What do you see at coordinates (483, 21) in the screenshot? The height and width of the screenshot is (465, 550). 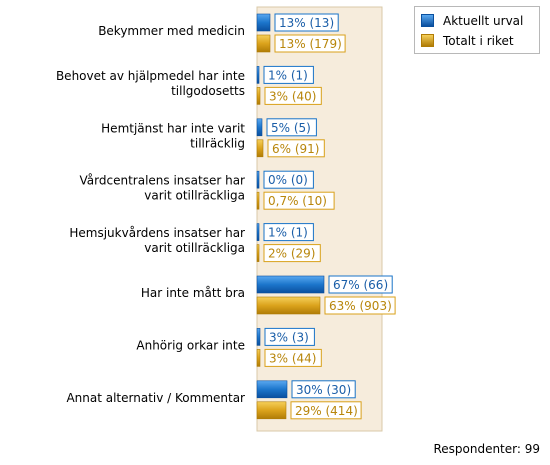 I see `legend-label: Aktuellt urval` at bounding box center [483, 21].